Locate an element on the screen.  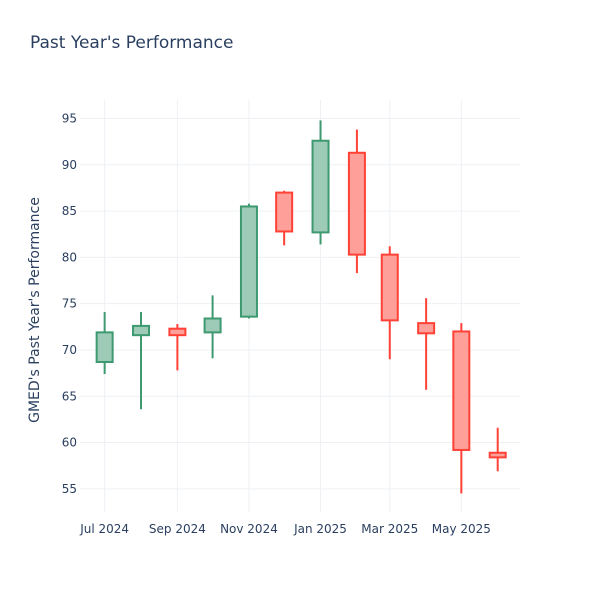
y-tick-label: 70 is located at coordinates (69, 350).